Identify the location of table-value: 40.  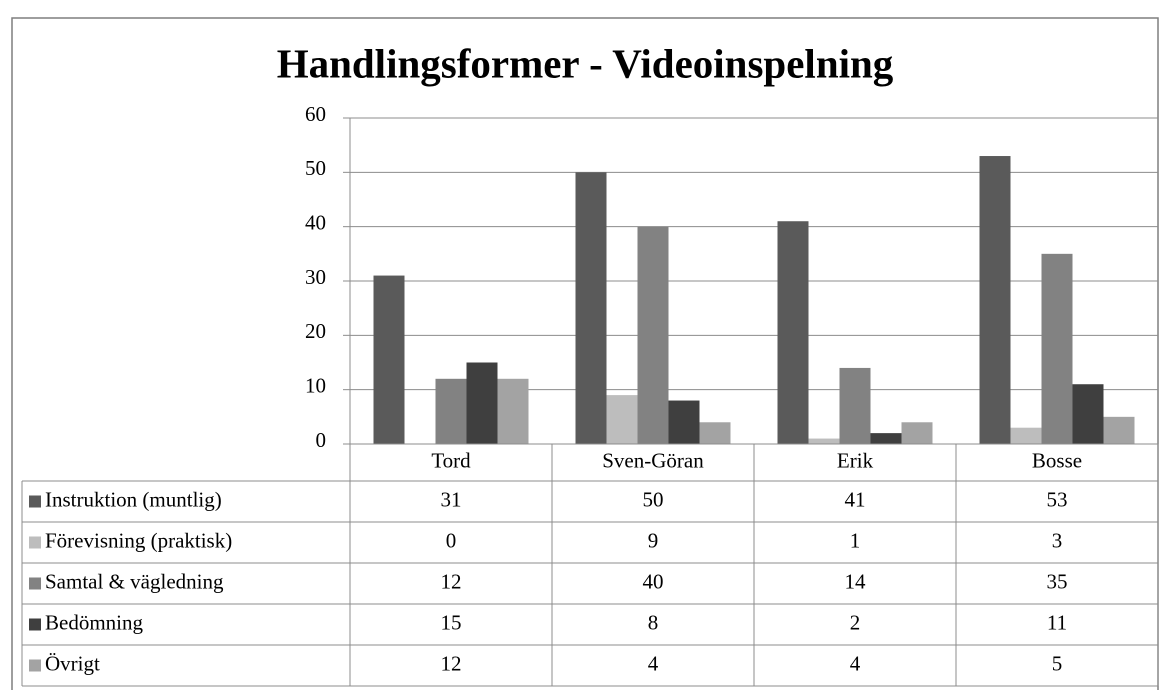
(653, 581).